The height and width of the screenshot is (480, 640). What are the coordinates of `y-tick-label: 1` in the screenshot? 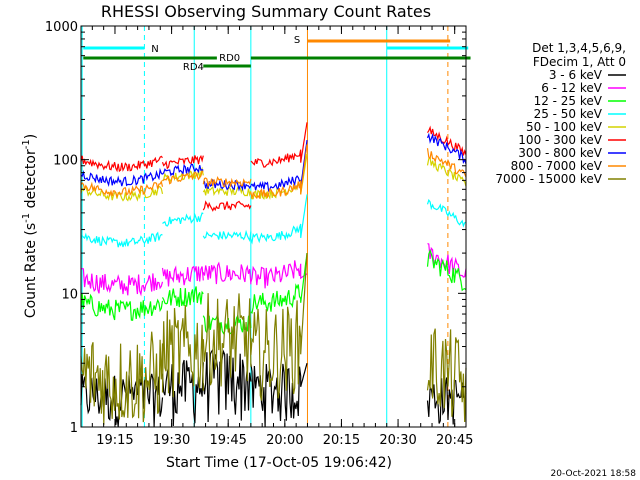 It's located at (74, 428).